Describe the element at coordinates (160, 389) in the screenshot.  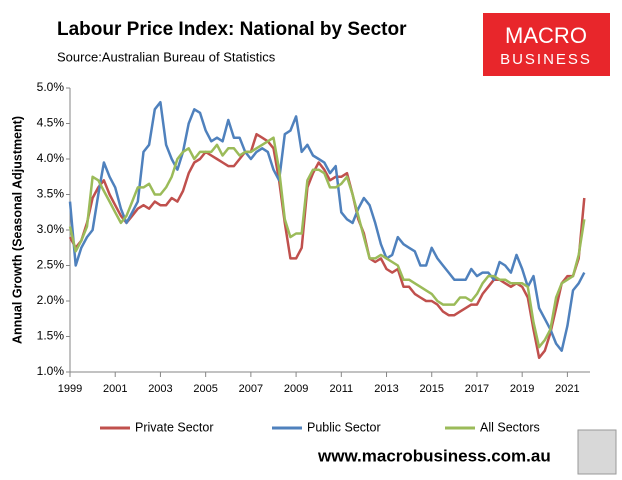
I see `x-tick-label: 2003` at that location.